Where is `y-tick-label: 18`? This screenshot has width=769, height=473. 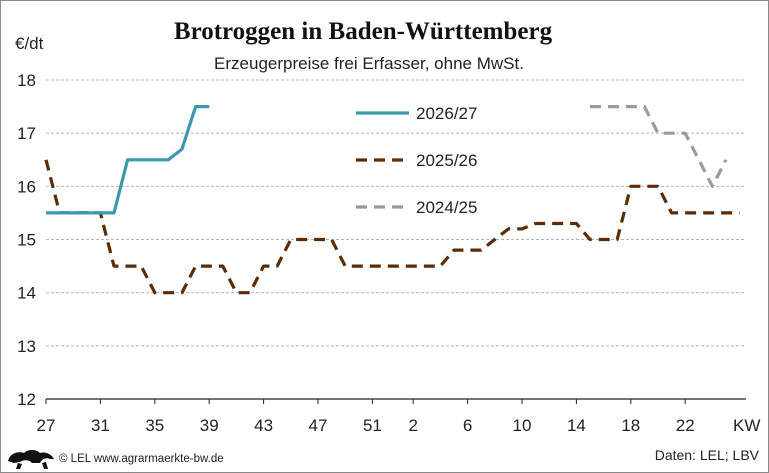
y-tick-label: 18 is located at coordinates (26, 80).